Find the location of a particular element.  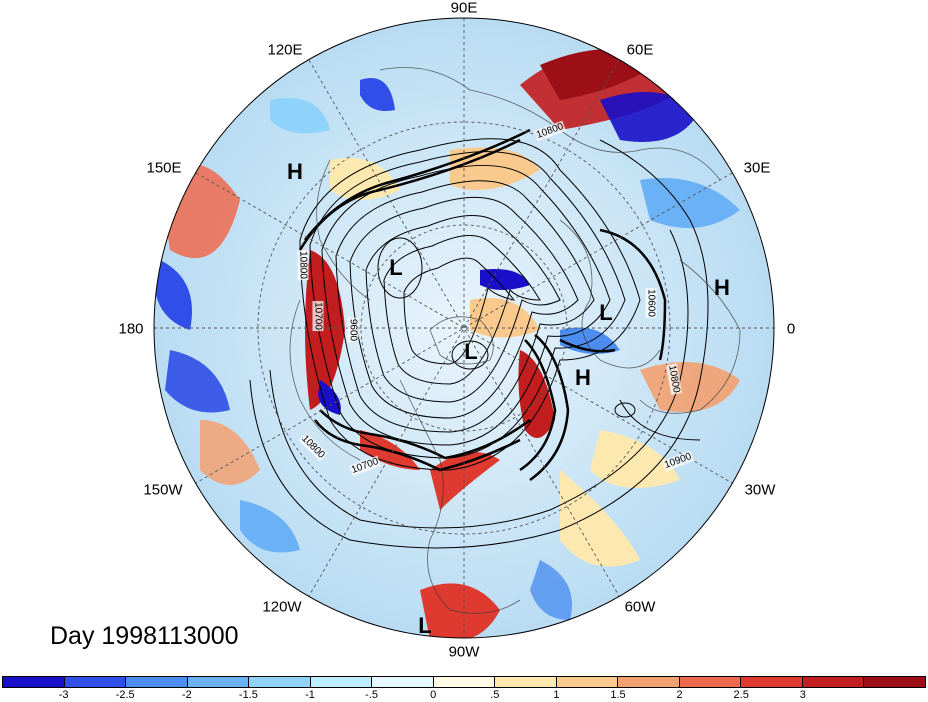

colorbar-tick-label: 0 is located at coordinates (433, 695).